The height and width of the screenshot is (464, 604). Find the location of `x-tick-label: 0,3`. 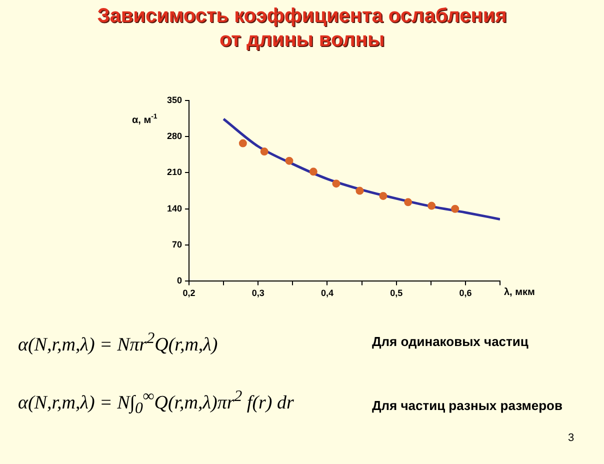

x-tick-label: 0,3 is located at coordinates (258, 293).